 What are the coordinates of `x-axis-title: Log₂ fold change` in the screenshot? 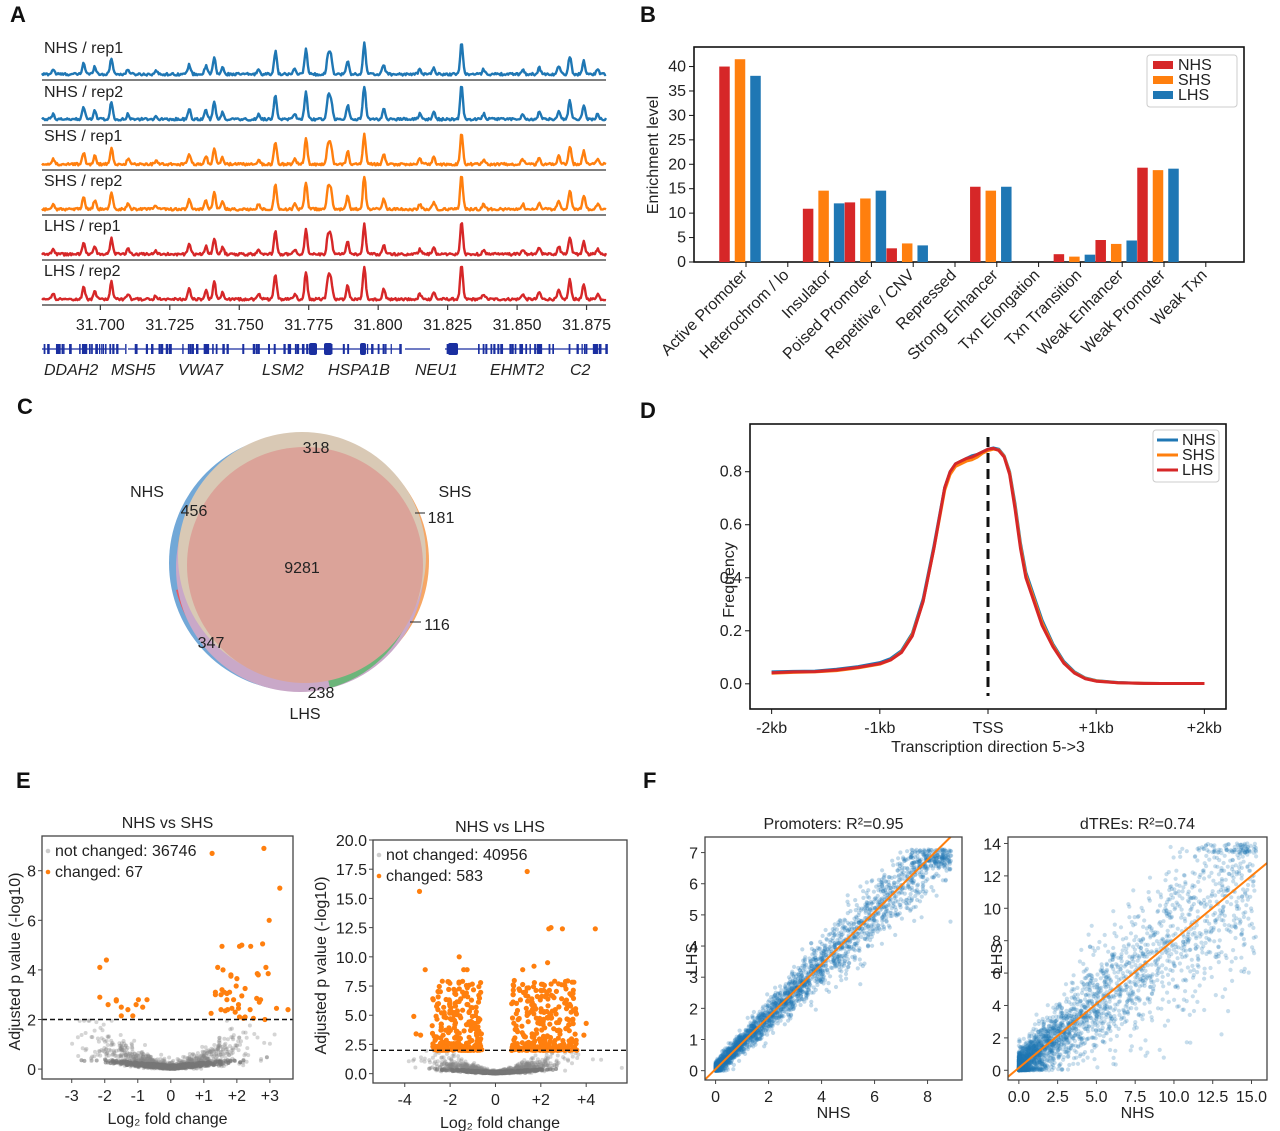 It's located at (167, 1119).